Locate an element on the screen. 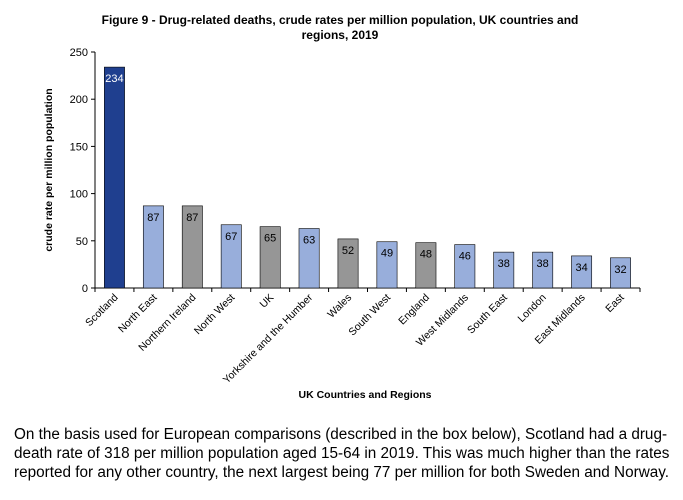 This screenshot has width=683, height=500. x-category-label: Scotland is located at coordinates (101, 310).